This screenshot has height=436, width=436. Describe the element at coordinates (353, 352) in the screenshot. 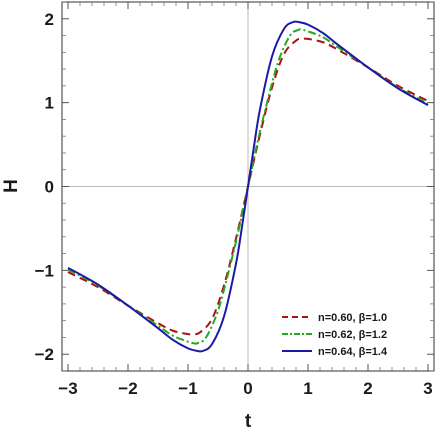

I see `legend-label-3: n=0.64, β=1.4` at that location.